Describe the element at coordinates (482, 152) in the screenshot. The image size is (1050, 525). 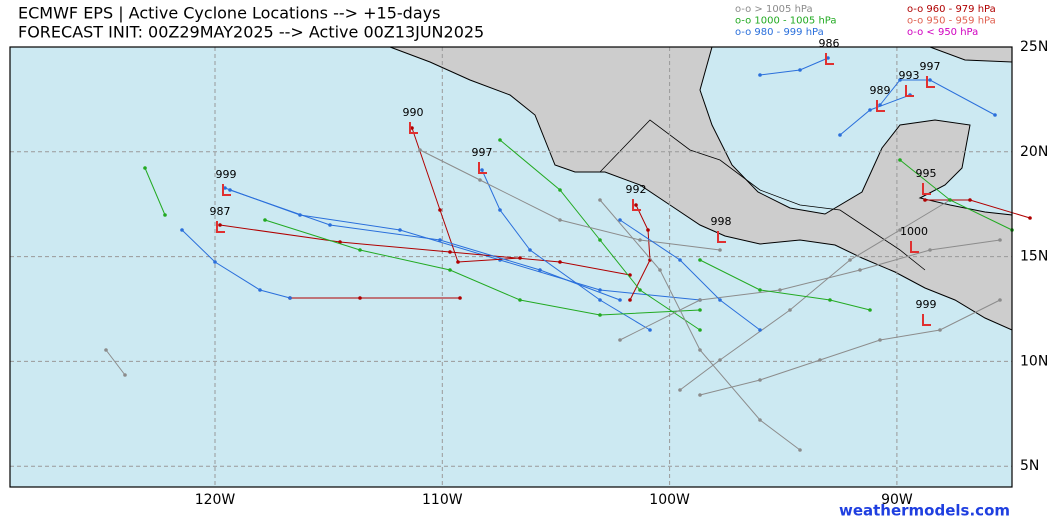
I see `storm-pressure-label: 997` at that location.